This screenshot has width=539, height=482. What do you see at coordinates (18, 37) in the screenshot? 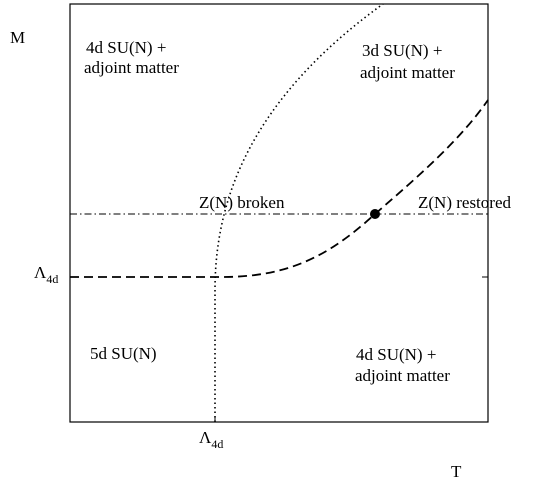
I see `y-axis-label: M` at bounding box center [18, 37].